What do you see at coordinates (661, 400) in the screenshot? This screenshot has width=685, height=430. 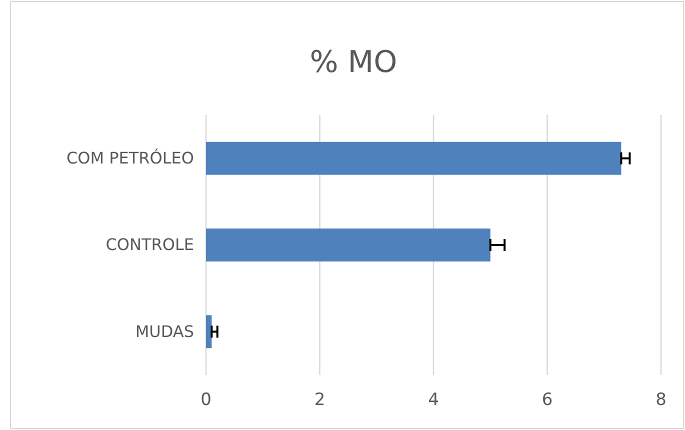 I see `x-tick-label: 8` at bounding box center [661, 400].